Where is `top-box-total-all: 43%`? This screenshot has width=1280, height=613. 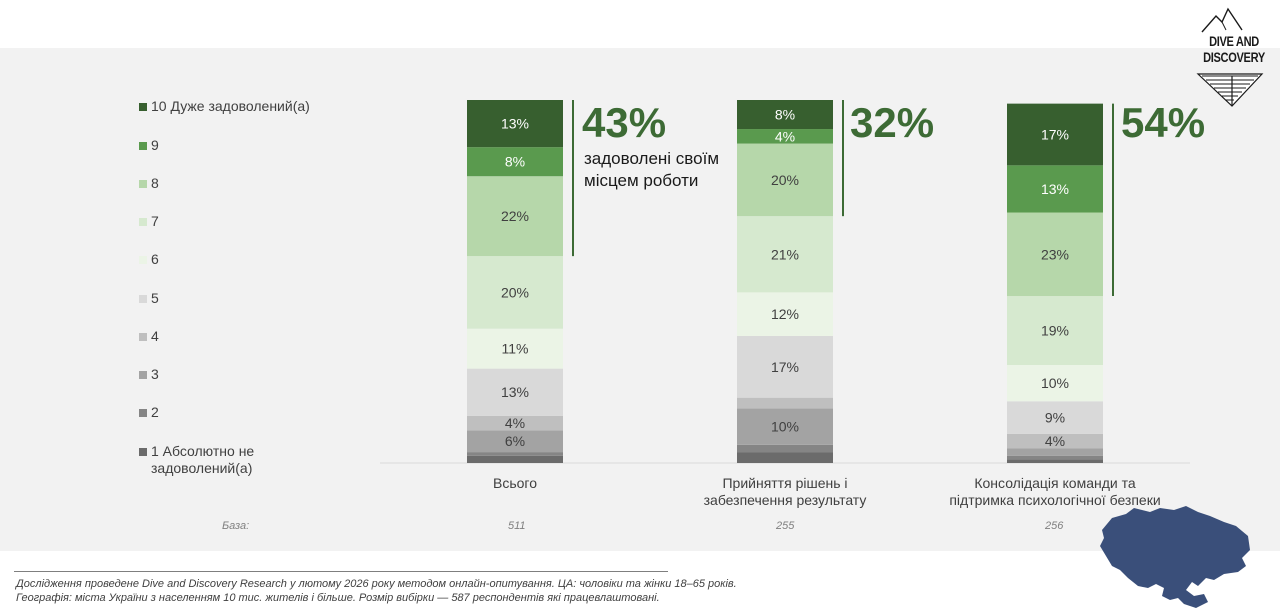 top-box-total-all: 43% is located at coordinates (624, 122).